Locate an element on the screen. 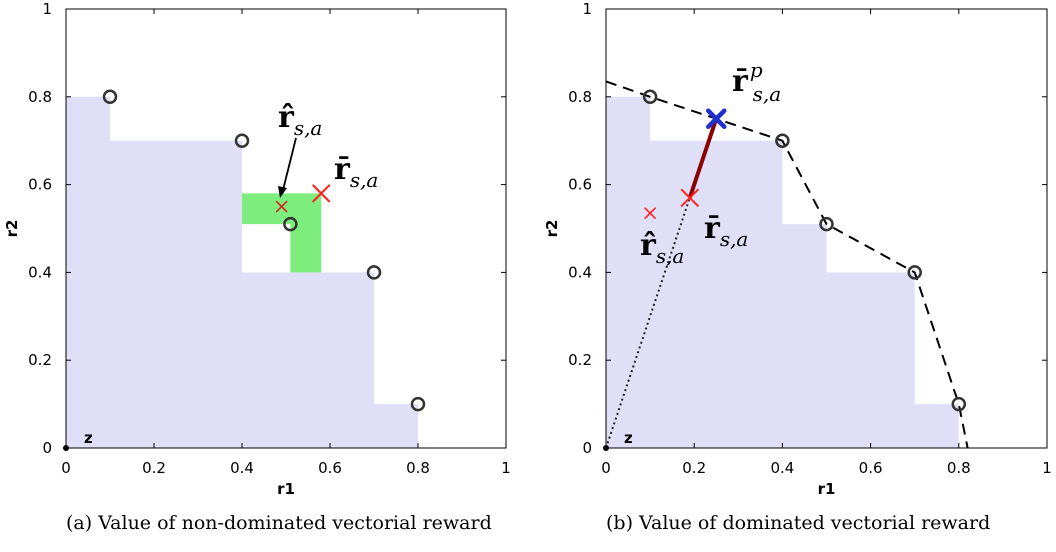  panel-b-reference-point-label: z is located at coordinates (628, 438).